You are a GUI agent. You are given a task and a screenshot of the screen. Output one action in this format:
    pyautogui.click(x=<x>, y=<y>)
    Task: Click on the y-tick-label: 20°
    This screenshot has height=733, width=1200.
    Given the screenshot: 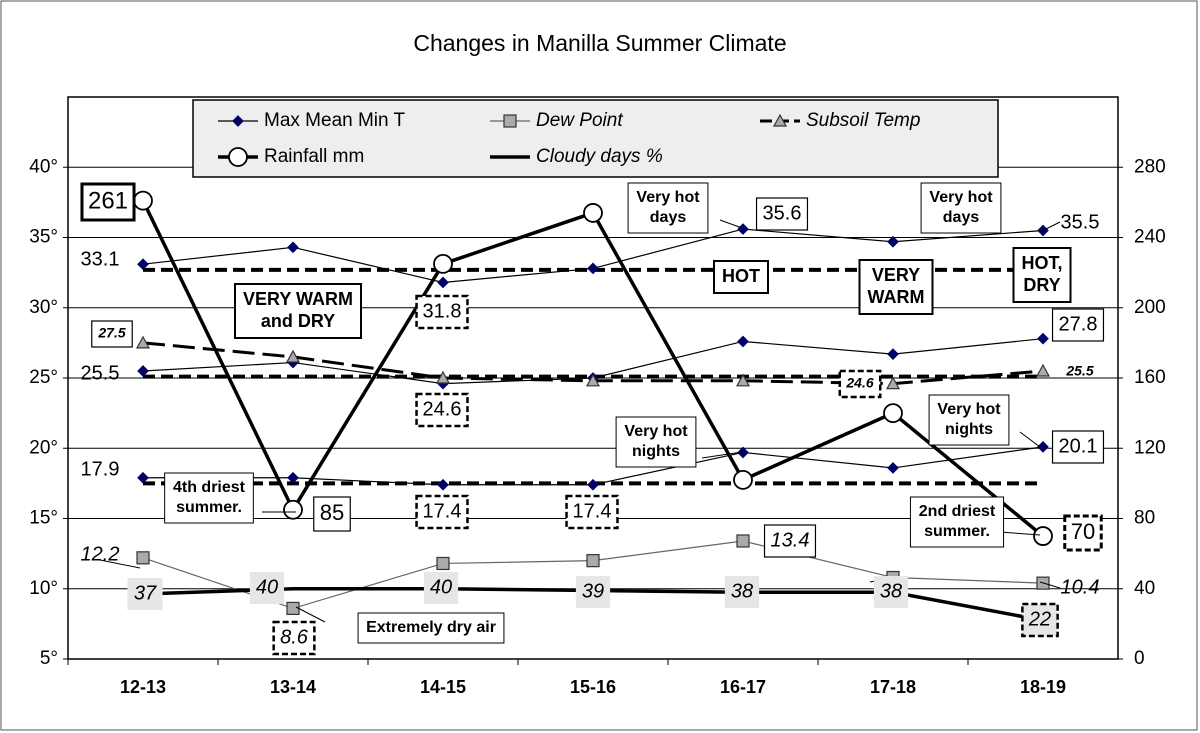 What is the action you would take?
    pyautogui.click(x=43, y=447)
    